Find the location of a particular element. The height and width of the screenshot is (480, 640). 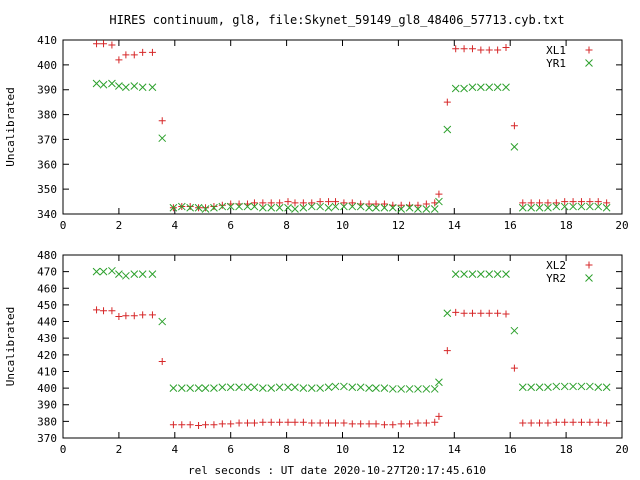

x-tick-label: 12 is located at coordinates (398, 449).